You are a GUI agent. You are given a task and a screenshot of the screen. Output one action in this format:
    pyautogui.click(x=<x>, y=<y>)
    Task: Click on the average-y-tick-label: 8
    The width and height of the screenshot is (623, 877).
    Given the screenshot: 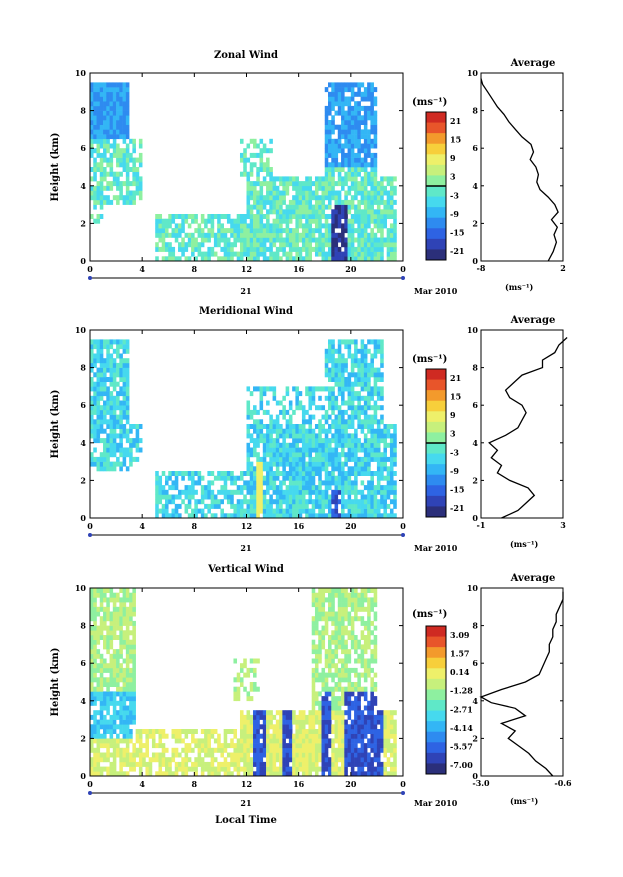 What is the action you would take?
    pyautogui.click(x=475, y=111)
    